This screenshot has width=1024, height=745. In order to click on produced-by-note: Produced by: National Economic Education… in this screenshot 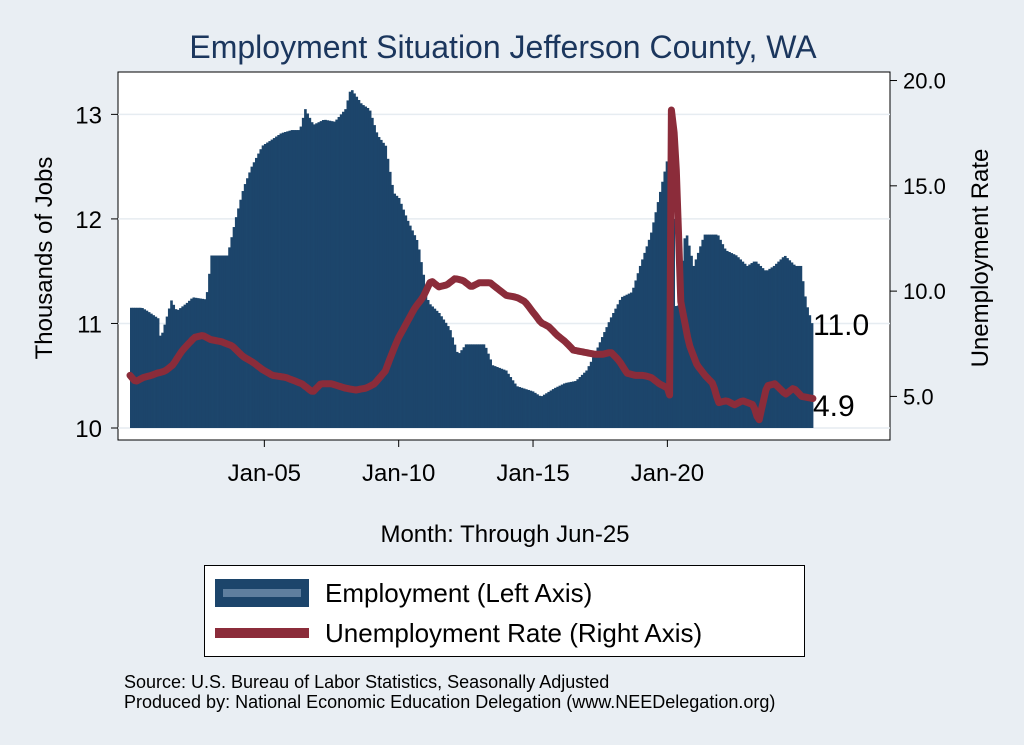, I will do `click(450, 702)`.